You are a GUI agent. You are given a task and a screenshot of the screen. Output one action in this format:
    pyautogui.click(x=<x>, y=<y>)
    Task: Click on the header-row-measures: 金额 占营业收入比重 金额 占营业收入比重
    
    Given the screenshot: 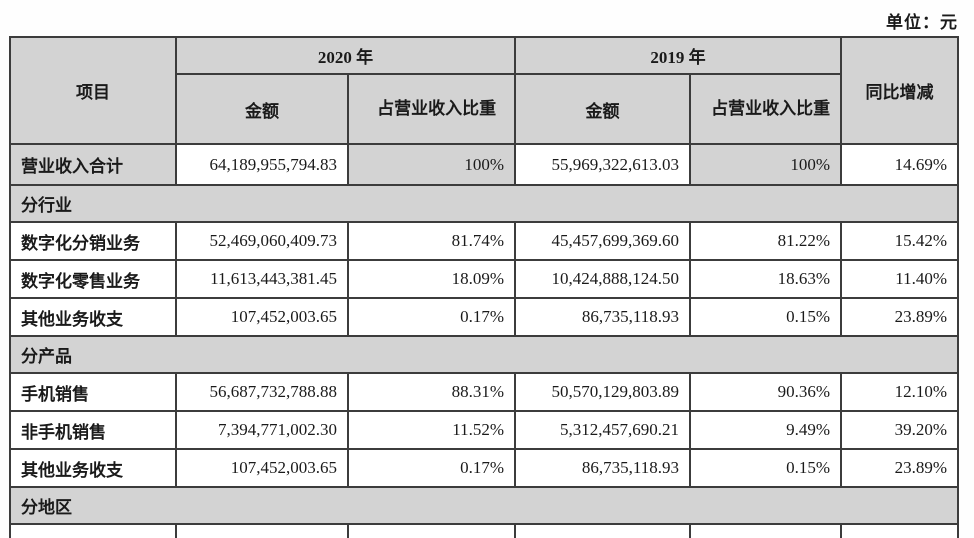 What is the action you would take?
    pyautogui.click(x=484, y=109)
    